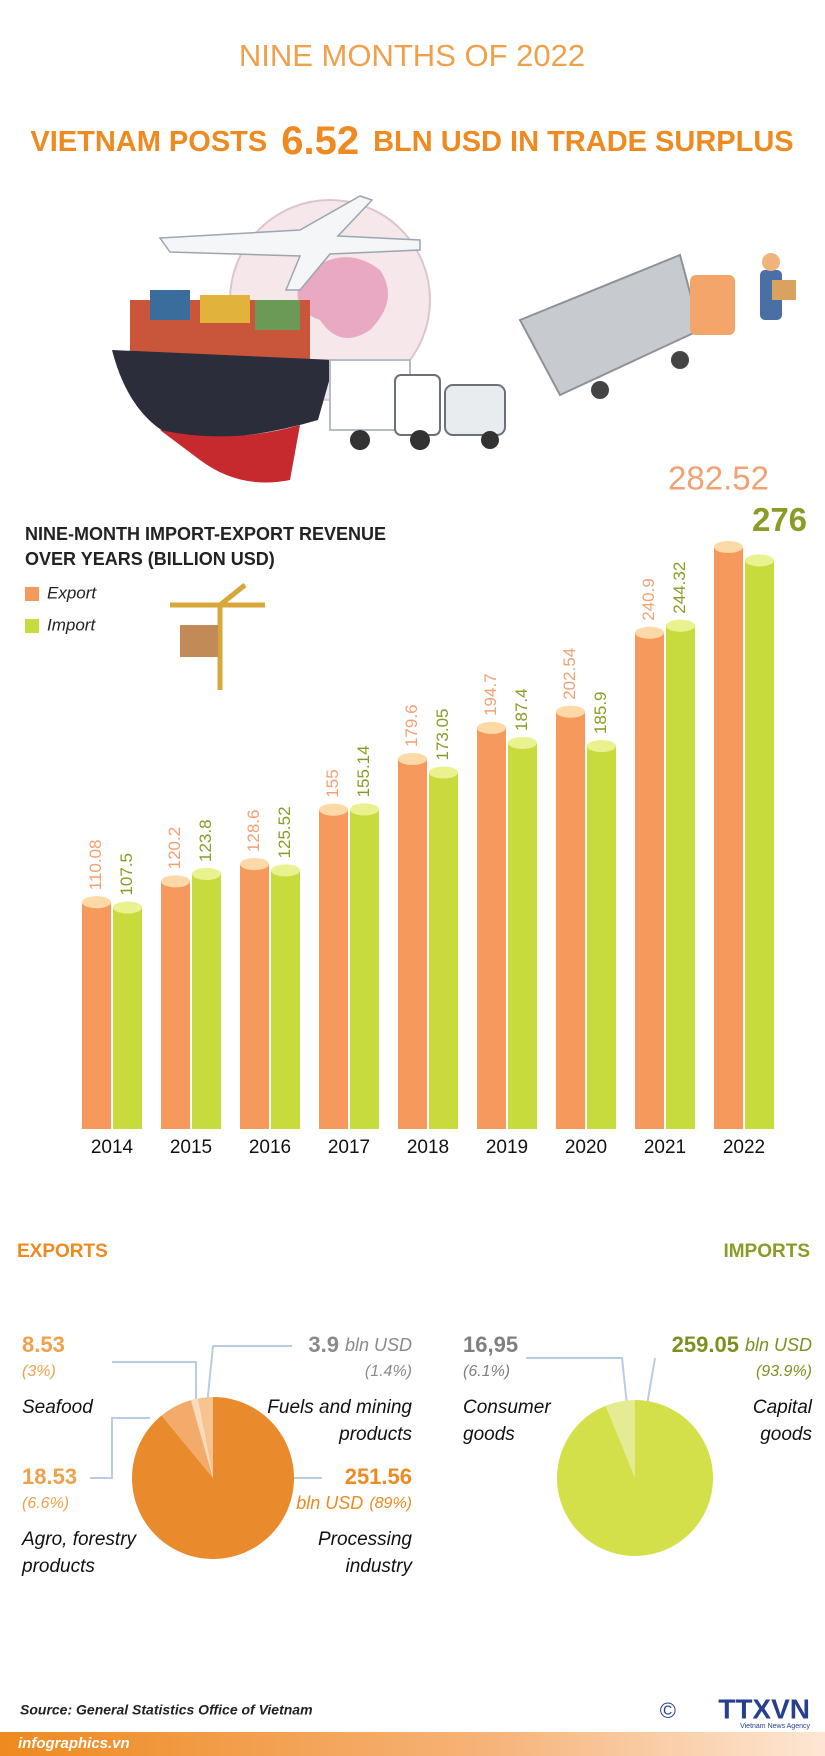 The image size is (825, 1756). Describe the element at coordinates (365, 1553) in the screenshot. I see `category-label: Processing industry` at that location.